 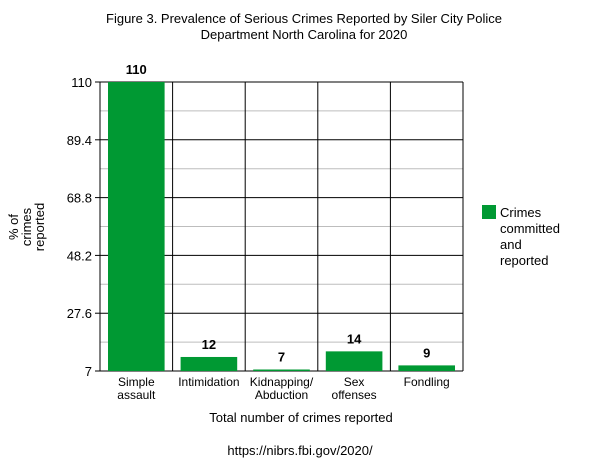 What do you see at coordinates (209, 344) in the screenshot?
I see `bar-data-label: 12` at bounding box center [209, 344].